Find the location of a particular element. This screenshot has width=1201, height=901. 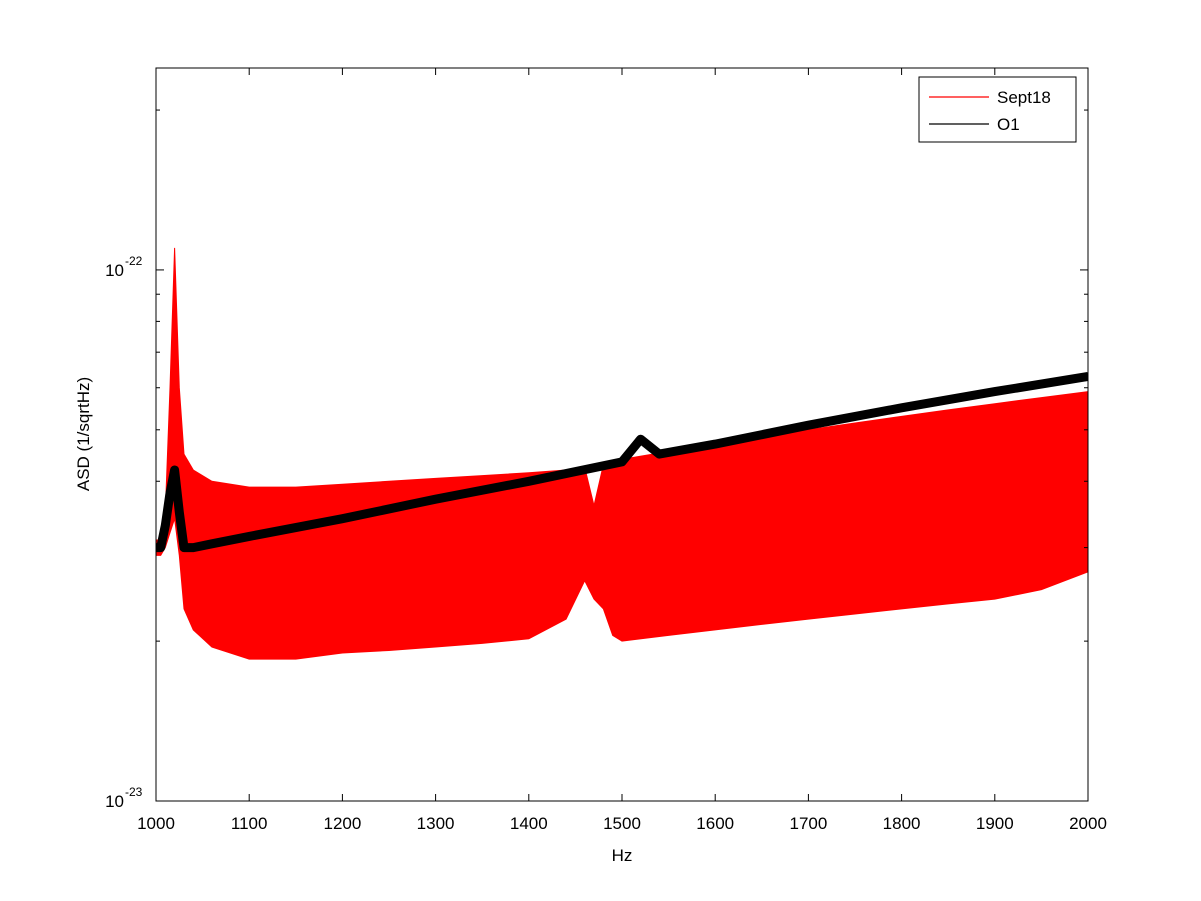

x-tick-label: 1400 is located at coordinates (529, 823).